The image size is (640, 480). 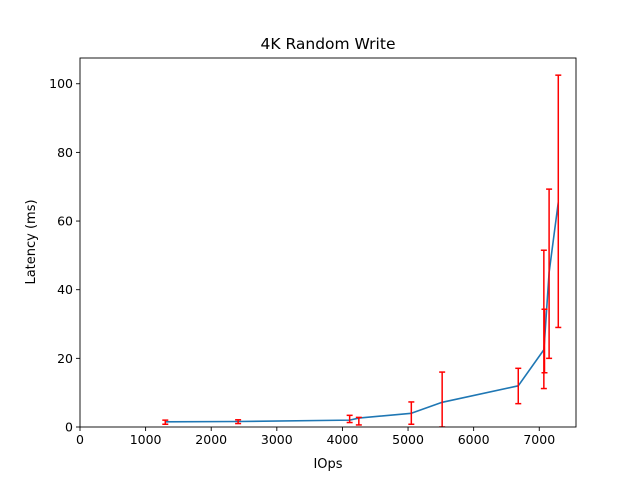 What do you see at coordinates (31, 241) in the screenshot?
I see `y-axis-label: Latency (ms)` at bounding box center [31, 241].